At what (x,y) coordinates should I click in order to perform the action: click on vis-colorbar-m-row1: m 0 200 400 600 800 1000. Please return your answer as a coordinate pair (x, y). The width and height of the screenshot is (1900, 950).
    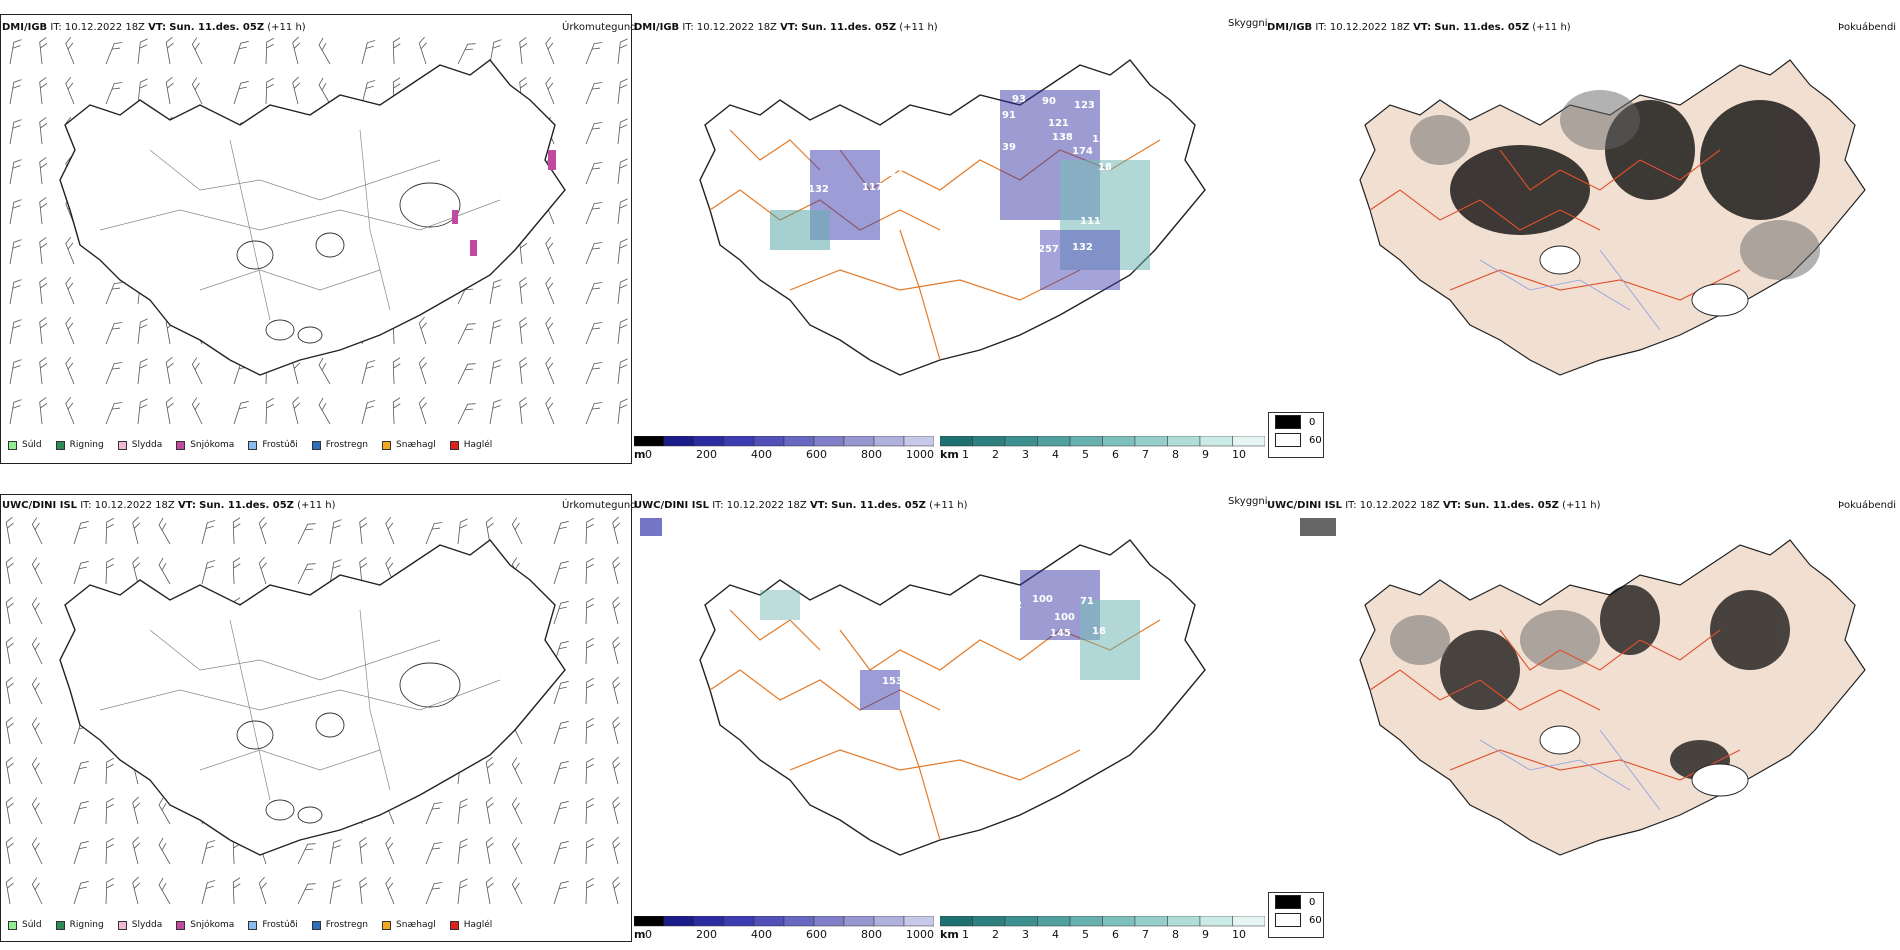
    Looking at the image, I should click on (784, 451).